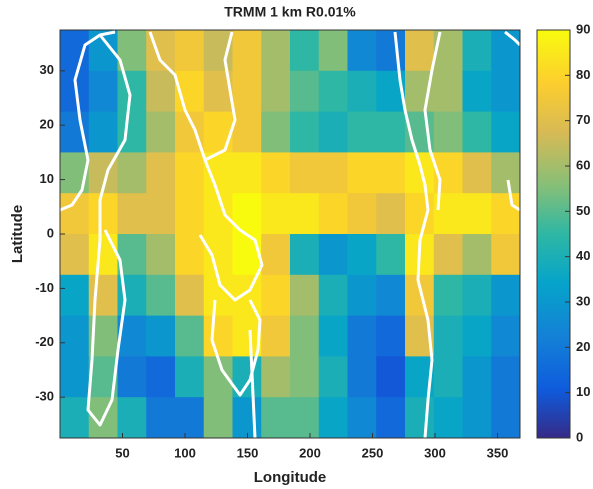 The image size is (593, 489). I want to click on x-axis-label: Longitude, so click(290, 477).